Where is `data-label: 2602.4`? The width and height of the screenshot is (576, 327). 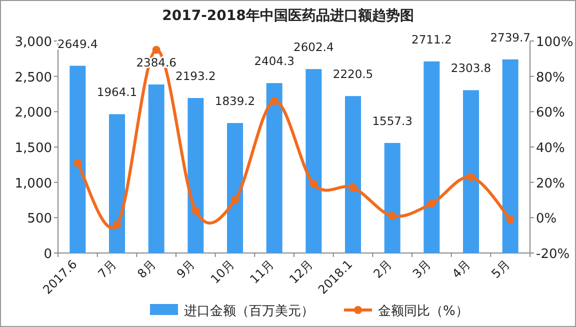 data-label: 2602.4 is located at coordinates (314, 47).